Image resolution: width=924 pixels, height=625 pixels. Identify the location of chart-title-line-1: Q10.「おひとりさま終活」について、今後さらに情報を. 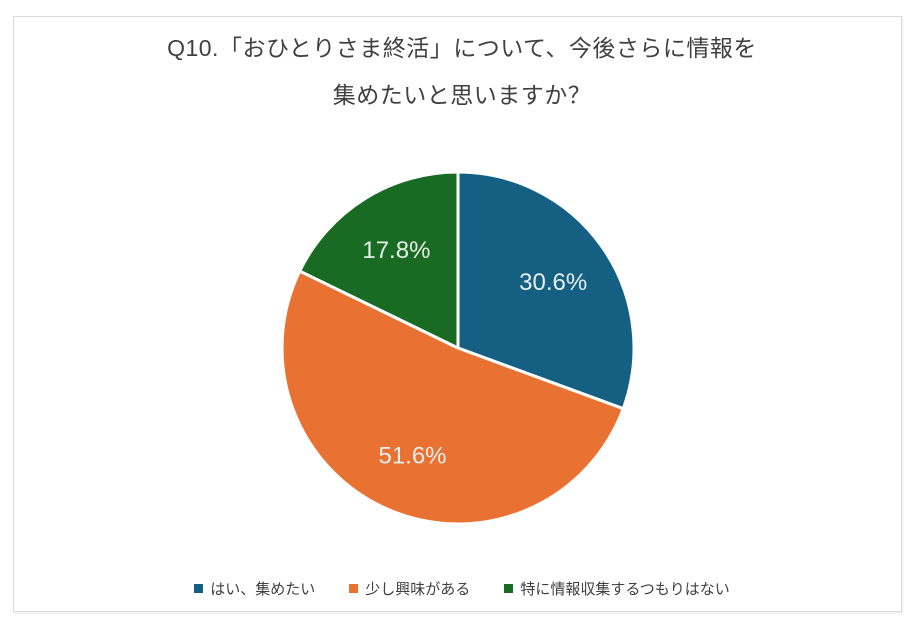
(462, 48).